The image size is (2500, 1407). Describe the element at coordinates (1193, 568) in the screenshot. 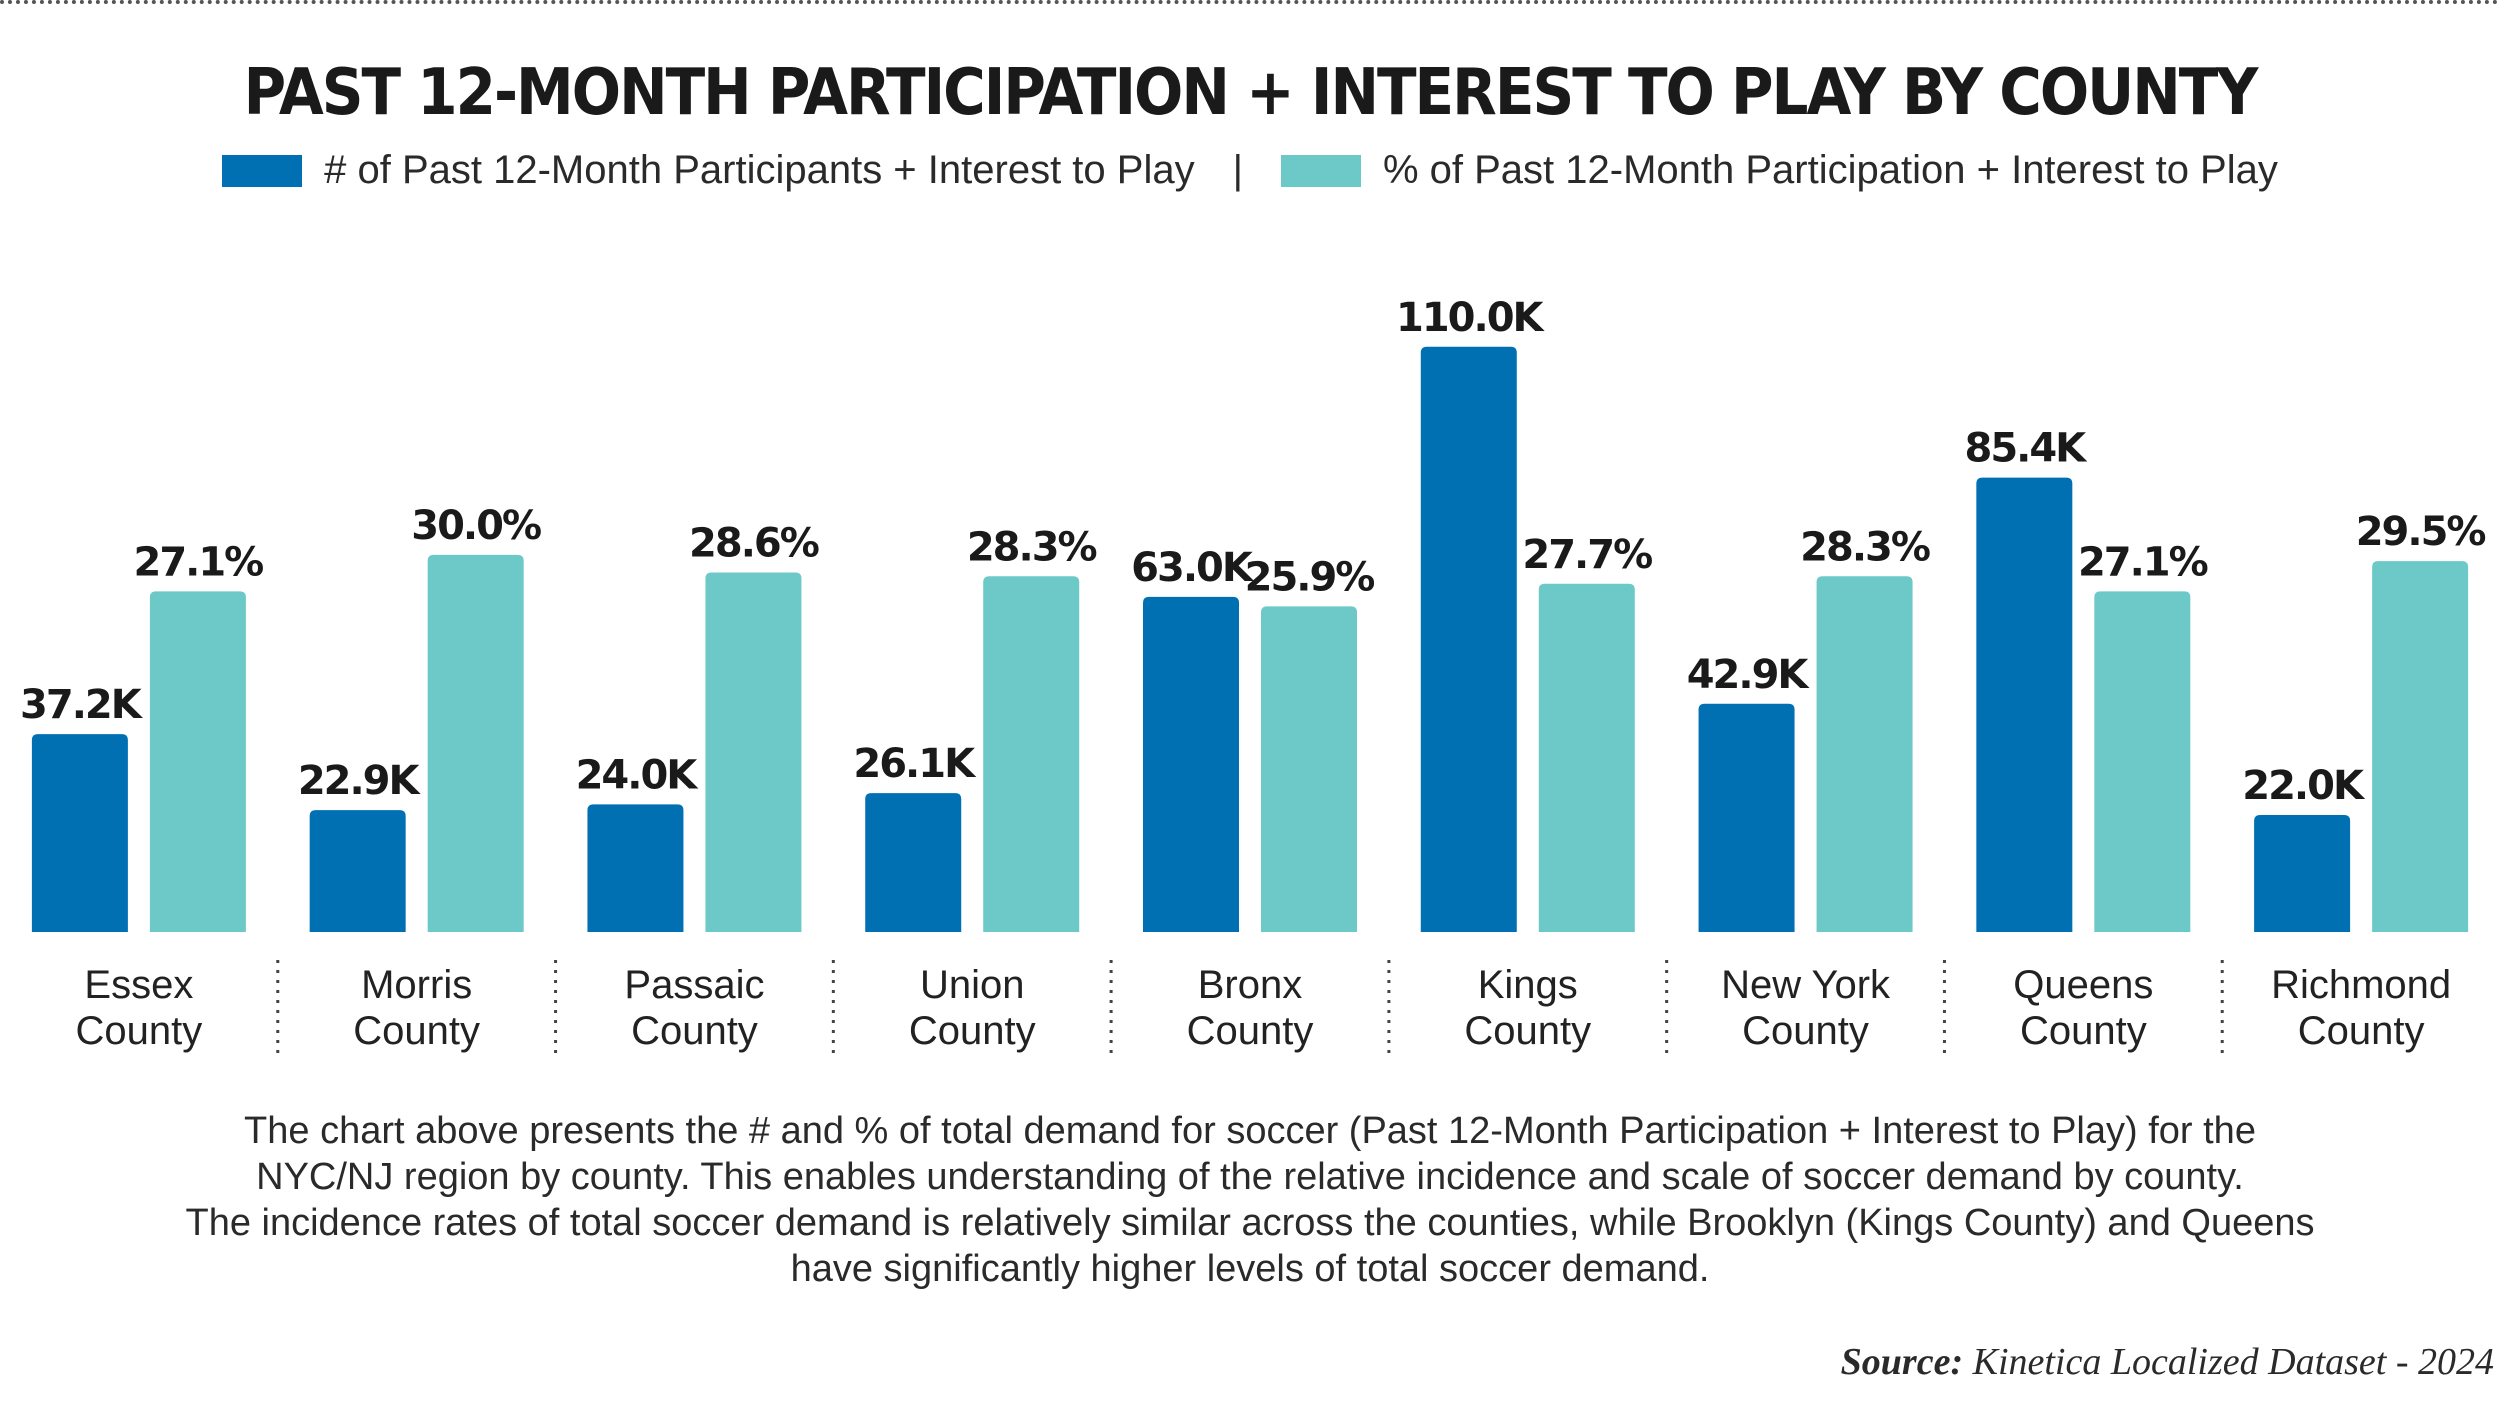

I see `data-label-count: 63.0K` at that location.